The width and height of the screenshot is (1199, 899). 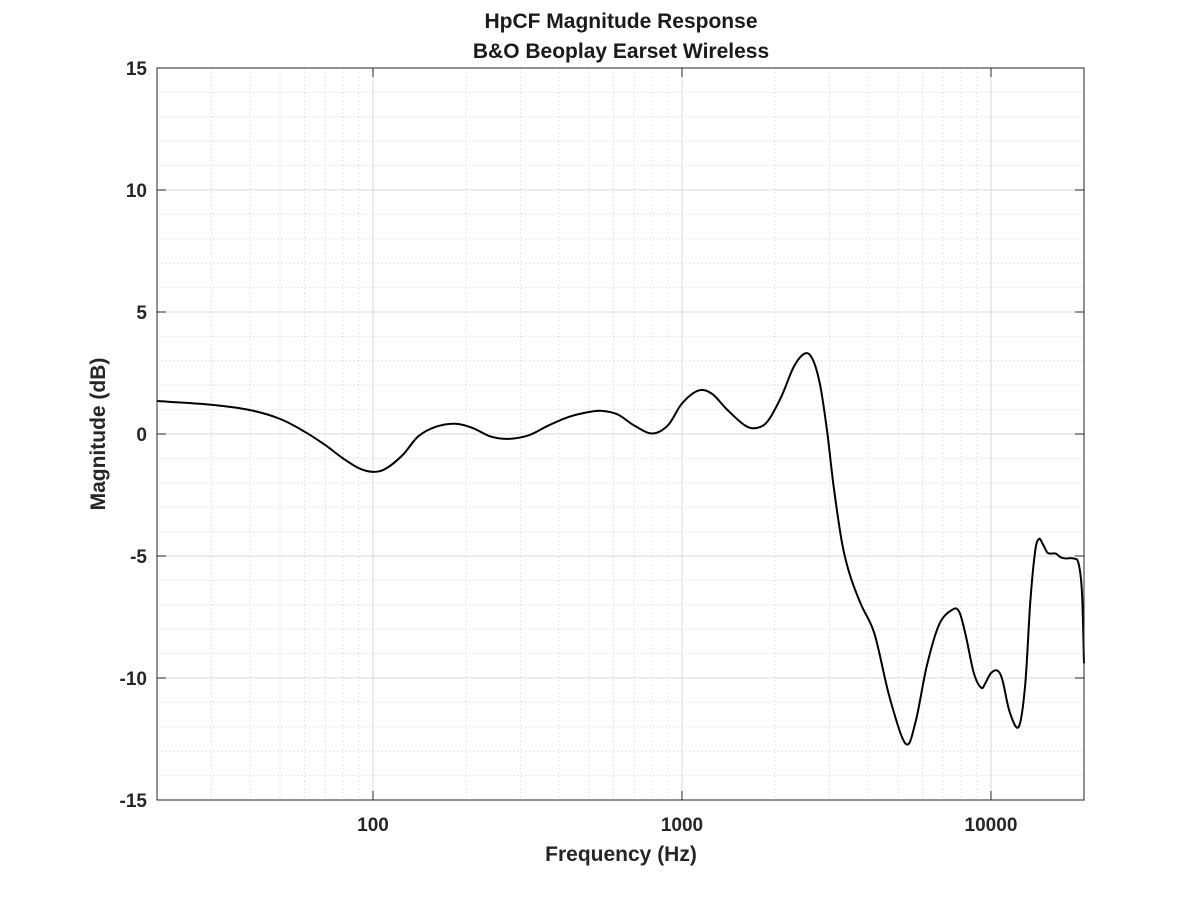 I want to click on y-tick-label: -10, so click(x=133, y=679).